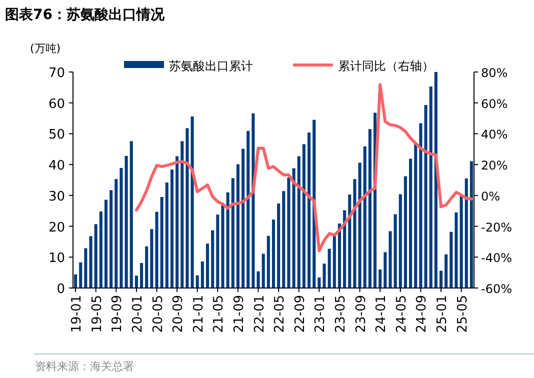 Image resolution: width=534 pixels, height=378 pixels. Describe the element at coordinates (56, 228) in the screenshot. I see `y-tick-label: 20` at that location.